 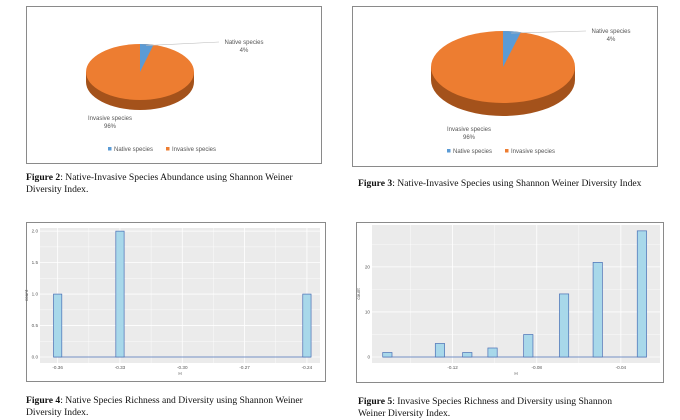 I want to click on y-tick-label: 20, so click(x=368, y=266).